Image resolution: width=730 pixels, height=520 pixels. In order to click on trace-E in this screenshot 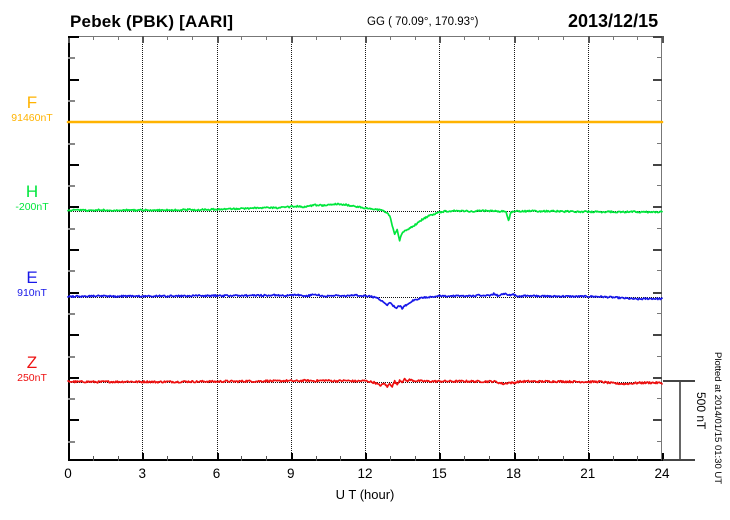, I will do `click(365, 301)`.